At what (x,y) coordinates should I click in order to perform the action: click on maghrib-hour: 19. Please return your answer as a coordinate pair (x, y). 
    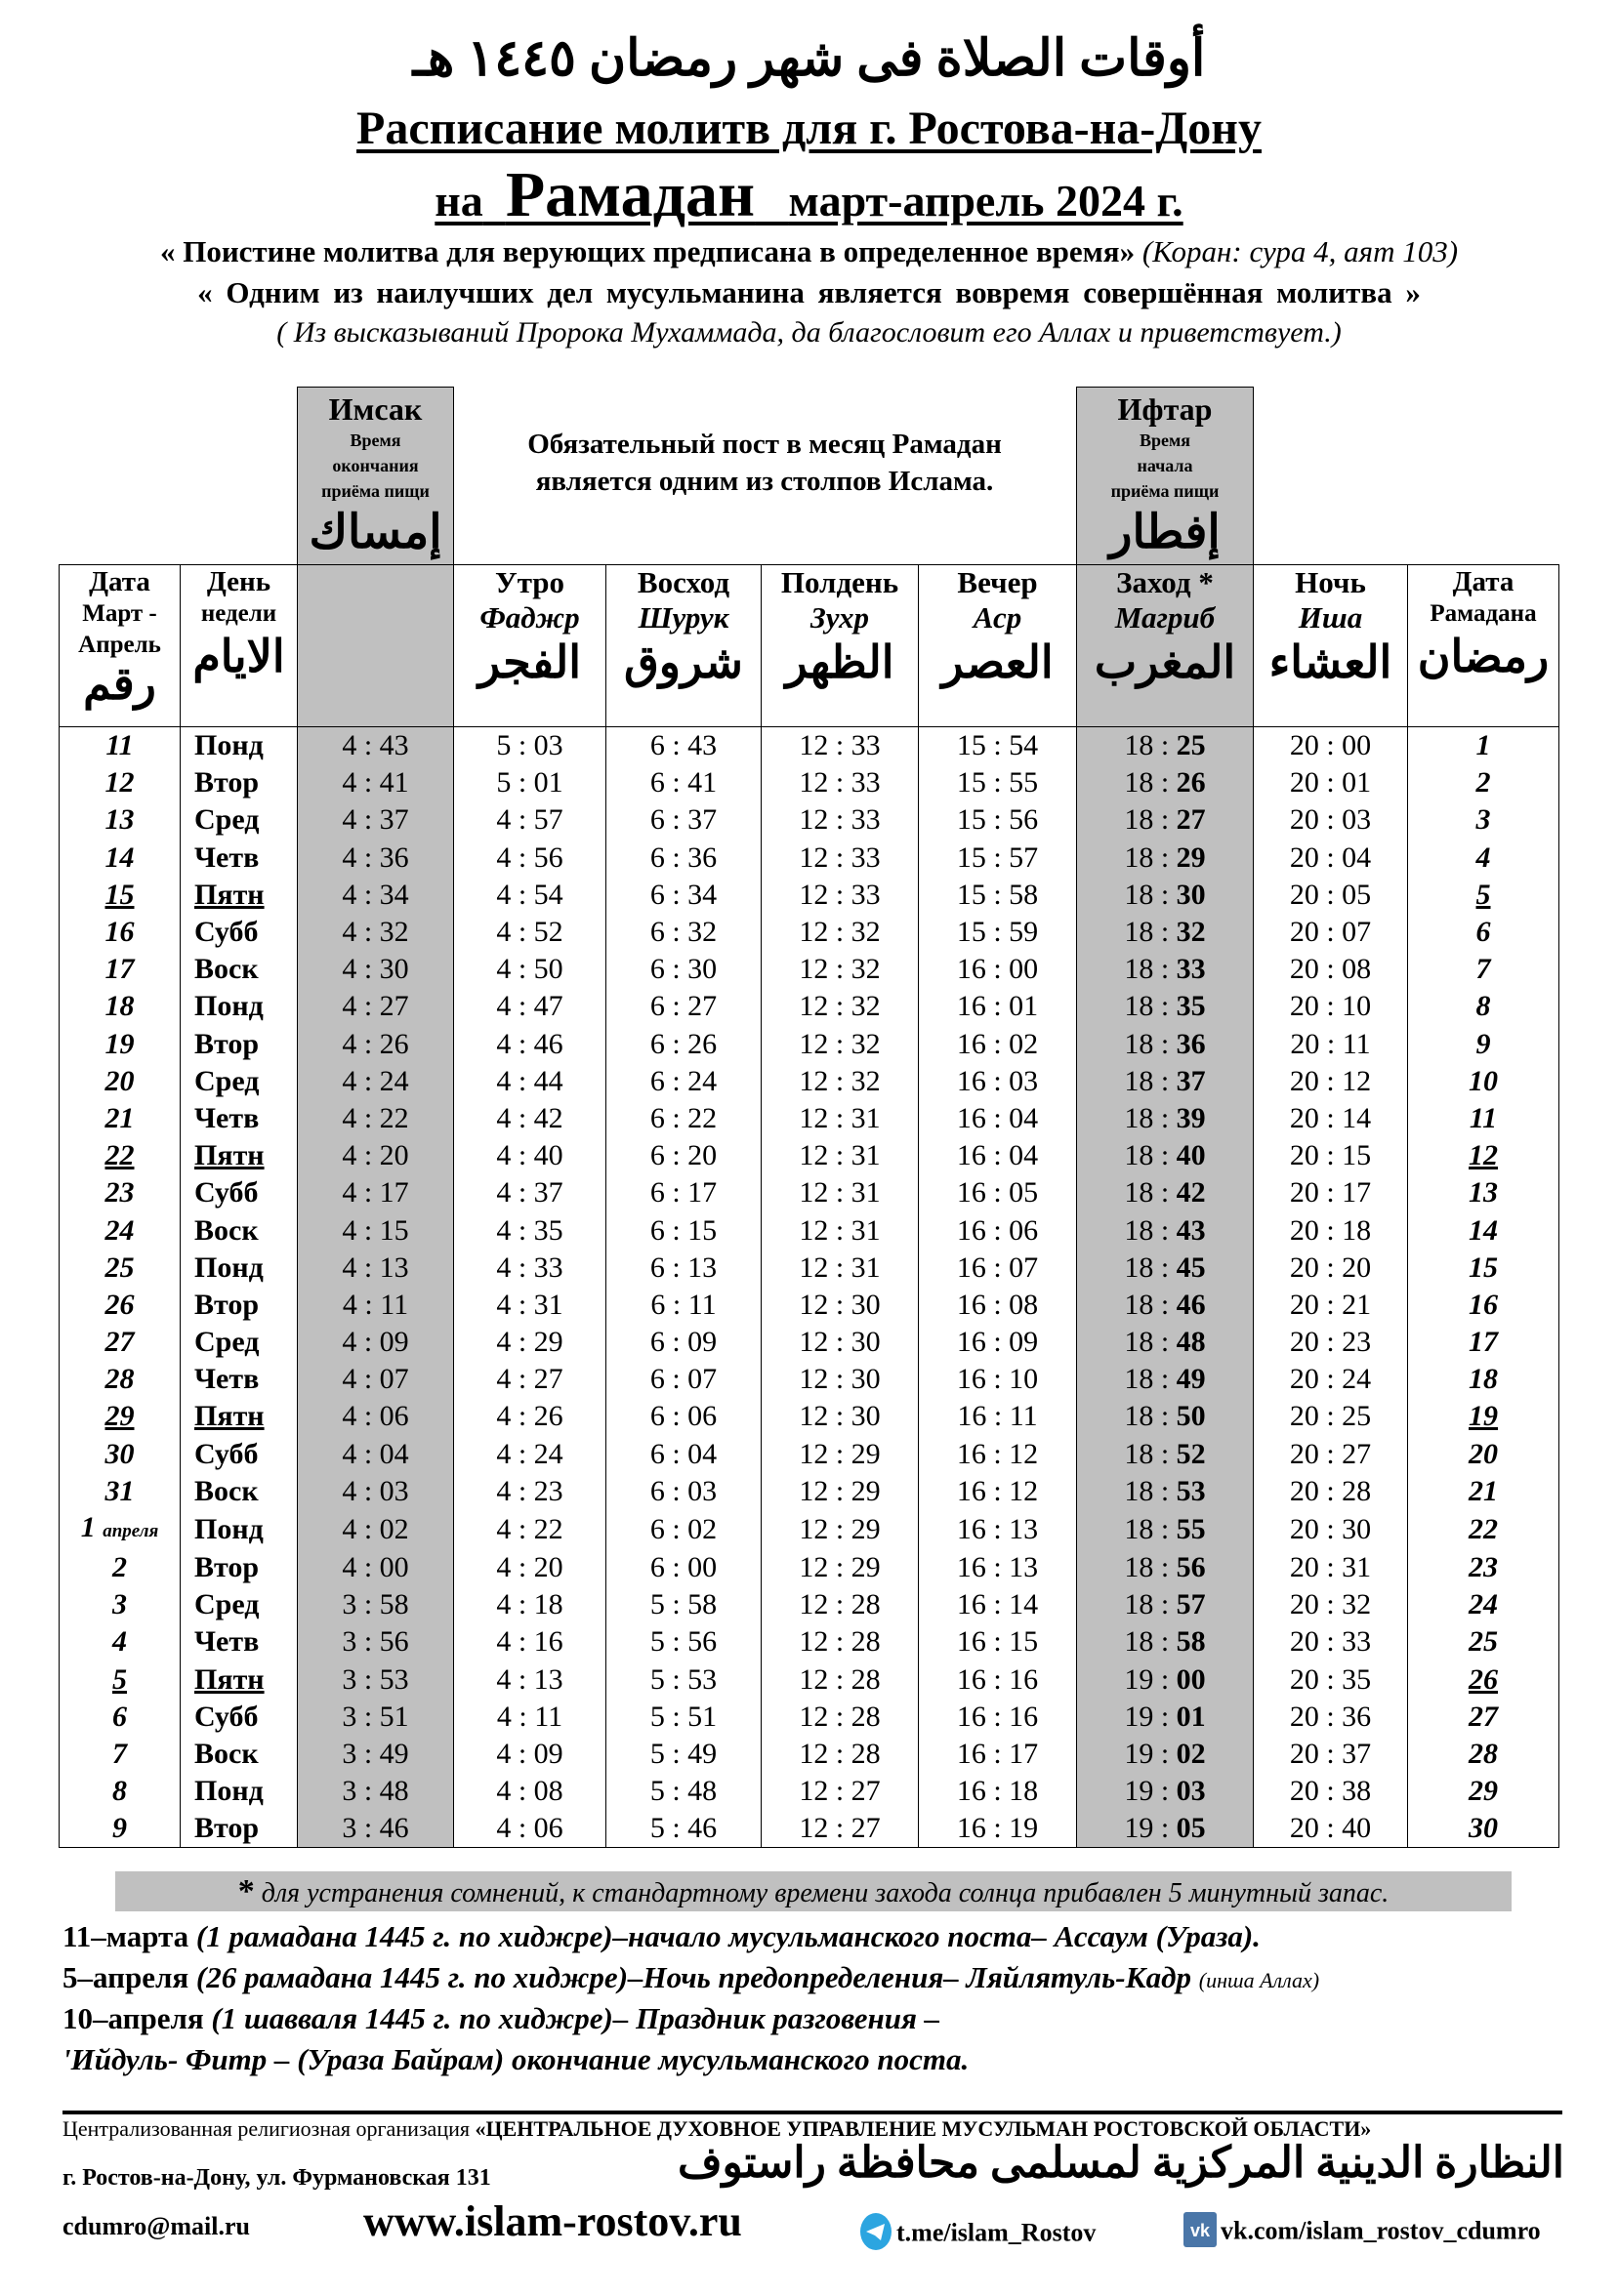
    Looking at the image, I should click on (1139, 1791).